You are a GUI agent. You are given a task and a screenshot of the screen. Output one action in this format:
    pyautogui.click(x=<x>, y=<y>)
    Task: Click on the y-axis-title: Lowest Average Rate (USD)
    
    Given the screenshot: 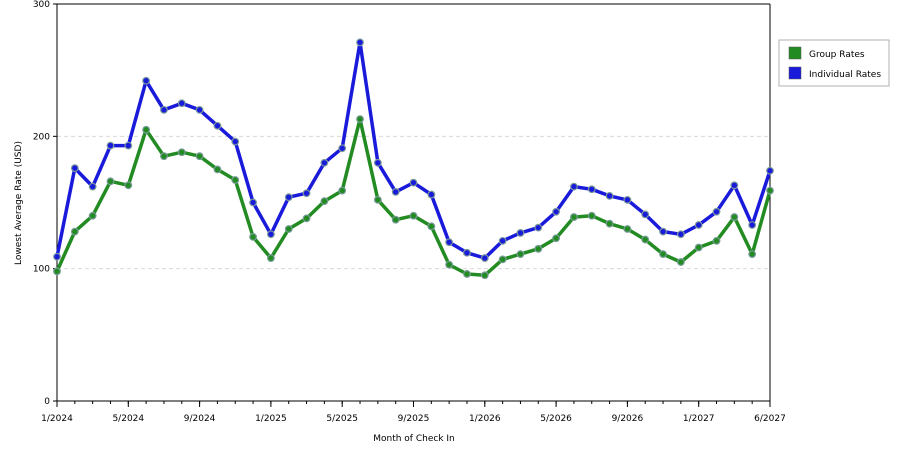 What is the action you would take?
    pyautogui.click(x=19, y=203)
    